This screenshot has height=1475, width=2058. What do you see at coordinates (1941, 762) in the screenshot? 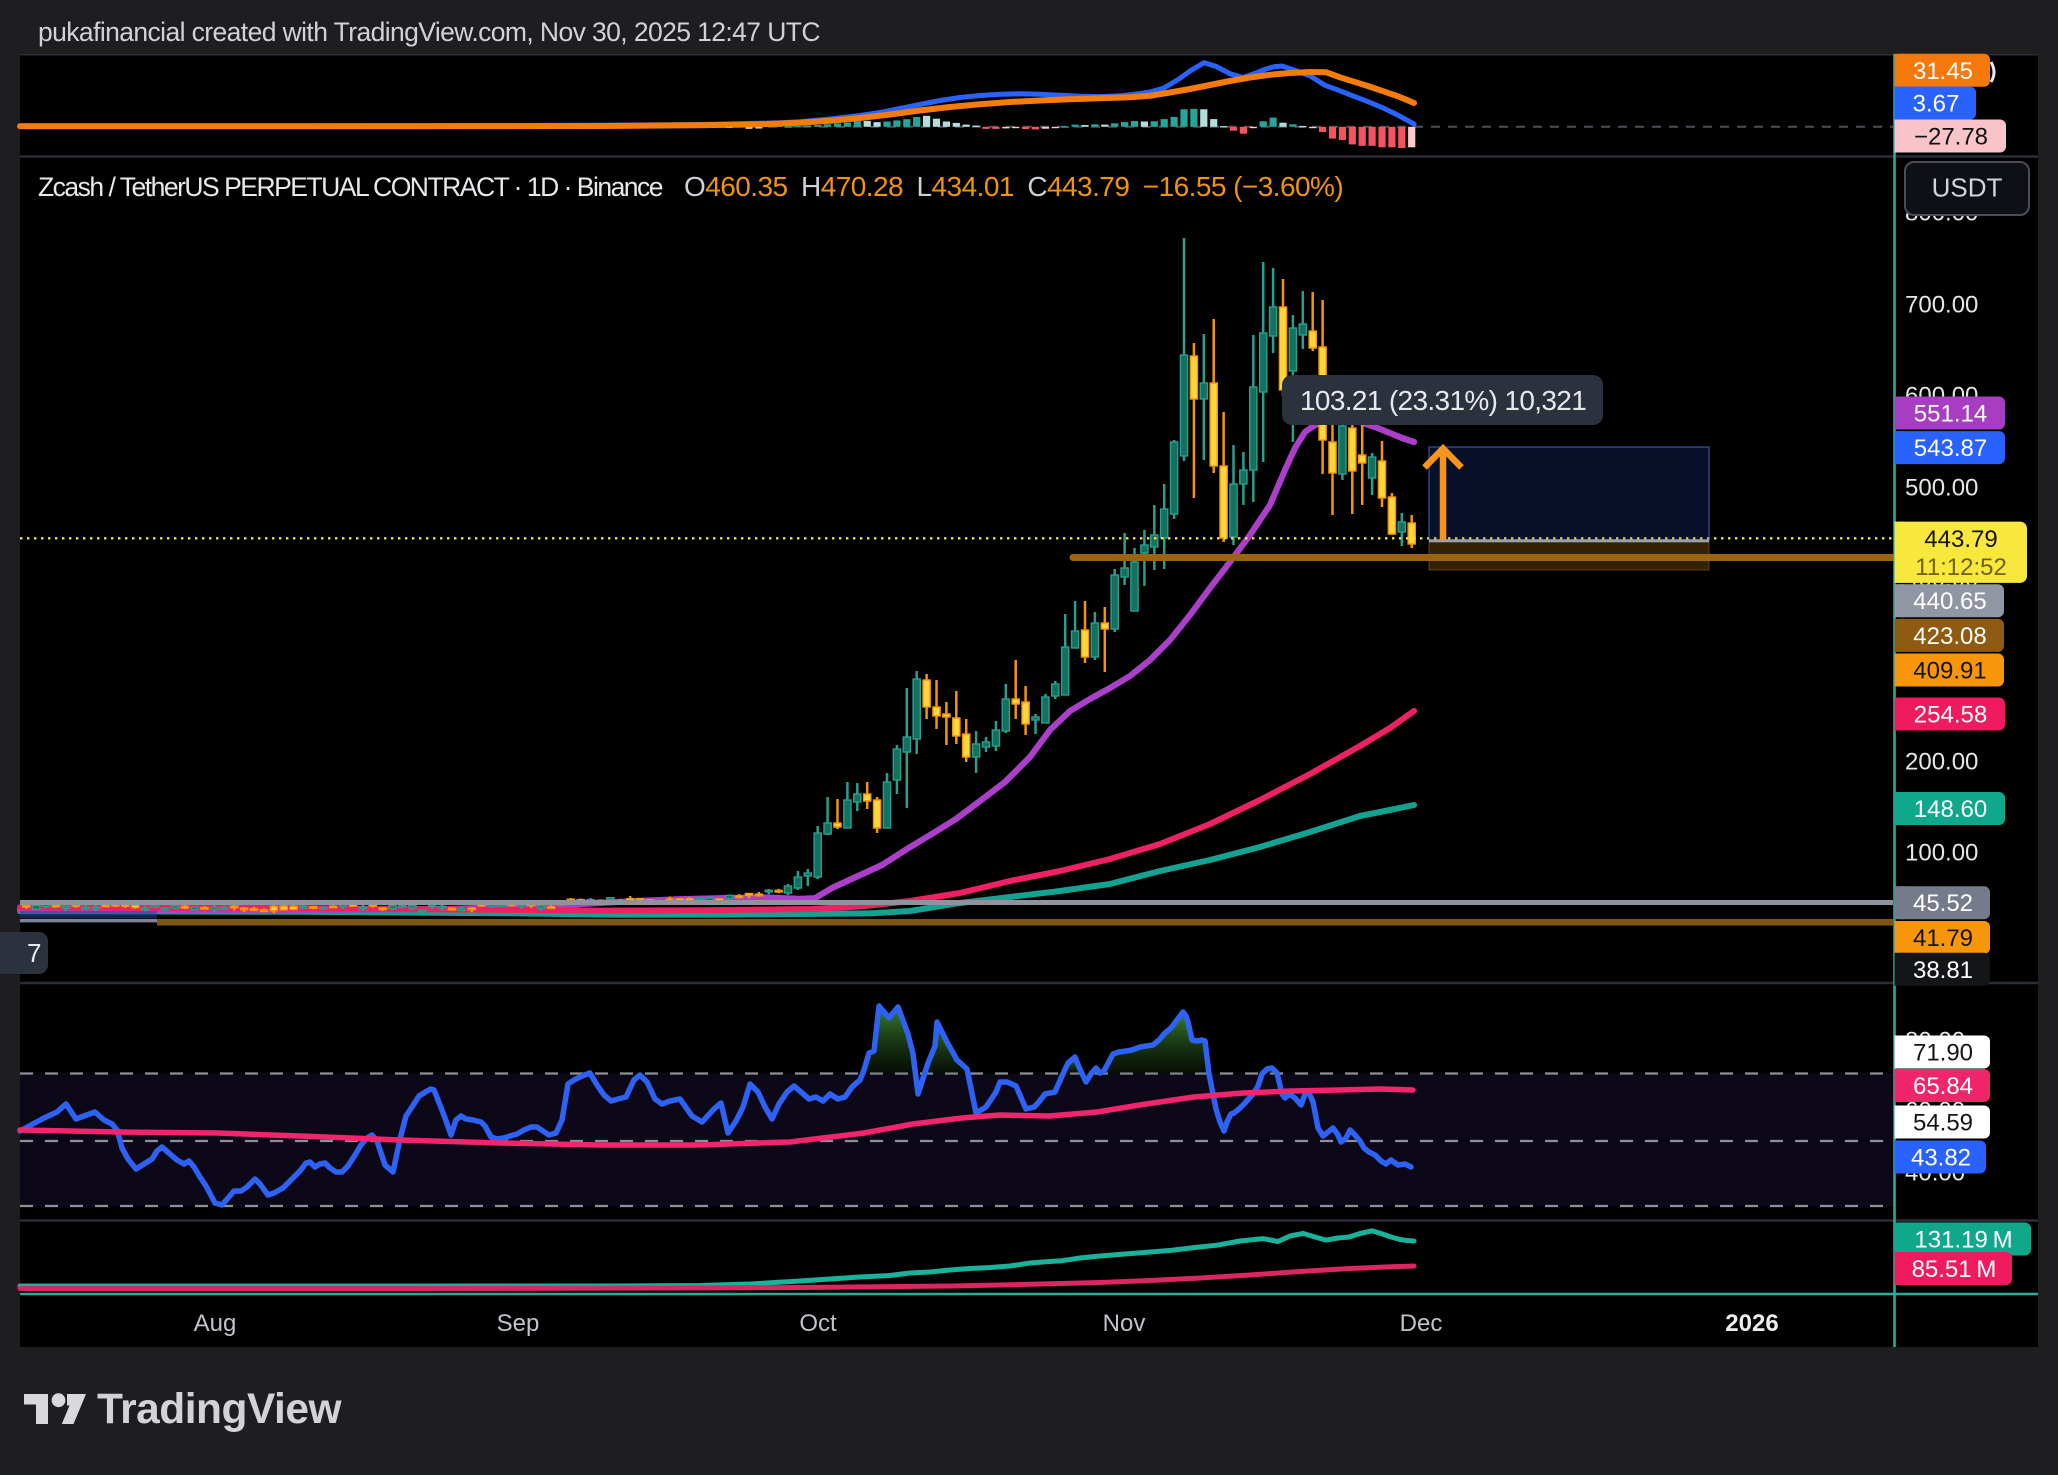
I see `svg-text: 200.00` at bounding box center [1941, 762].